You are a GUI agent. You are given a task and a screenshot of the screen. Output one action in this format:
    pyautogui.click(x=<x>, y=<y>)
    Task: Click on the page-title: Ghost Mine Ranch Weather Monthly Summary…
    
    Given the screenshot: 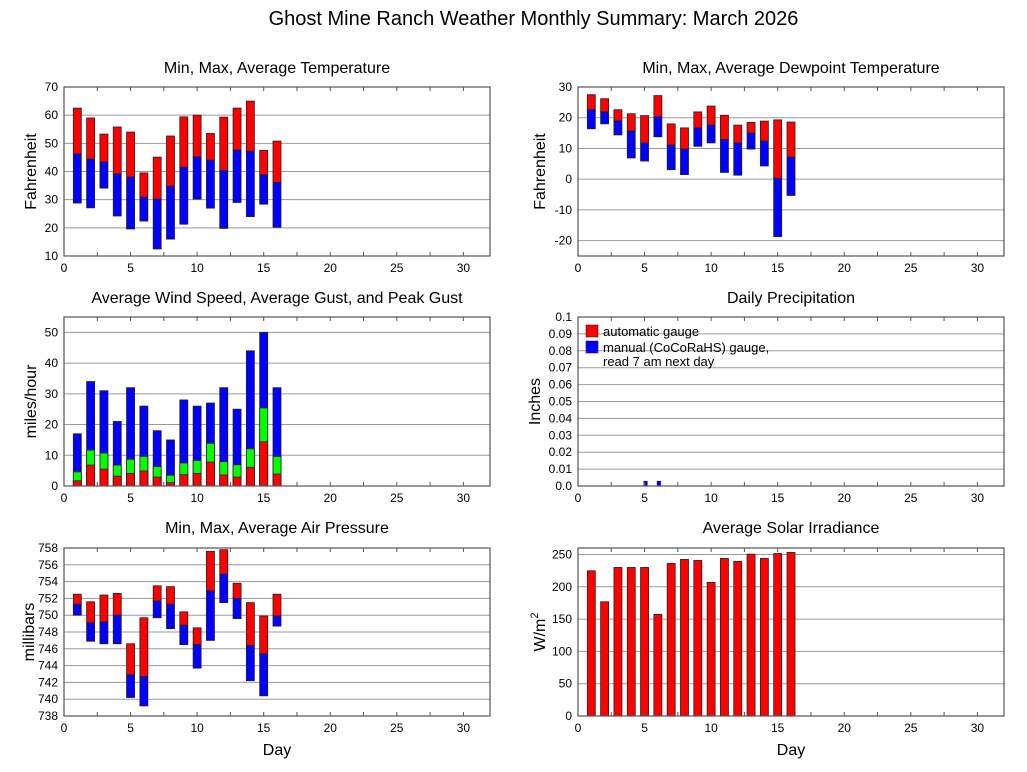 What is the action you would take?
    pyautogui.click(x=533, y=19)
    